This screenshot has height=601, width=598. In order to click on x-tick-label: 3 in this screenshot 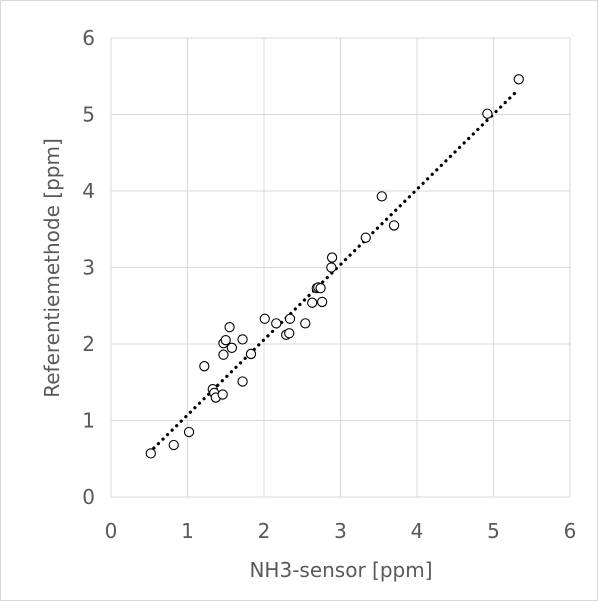, I will do `click(340, 531)`.